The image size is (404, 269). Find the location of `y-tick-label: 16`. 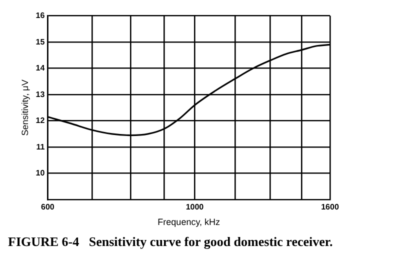

y-tick-label: 16 is located at coordinates (41, 15).